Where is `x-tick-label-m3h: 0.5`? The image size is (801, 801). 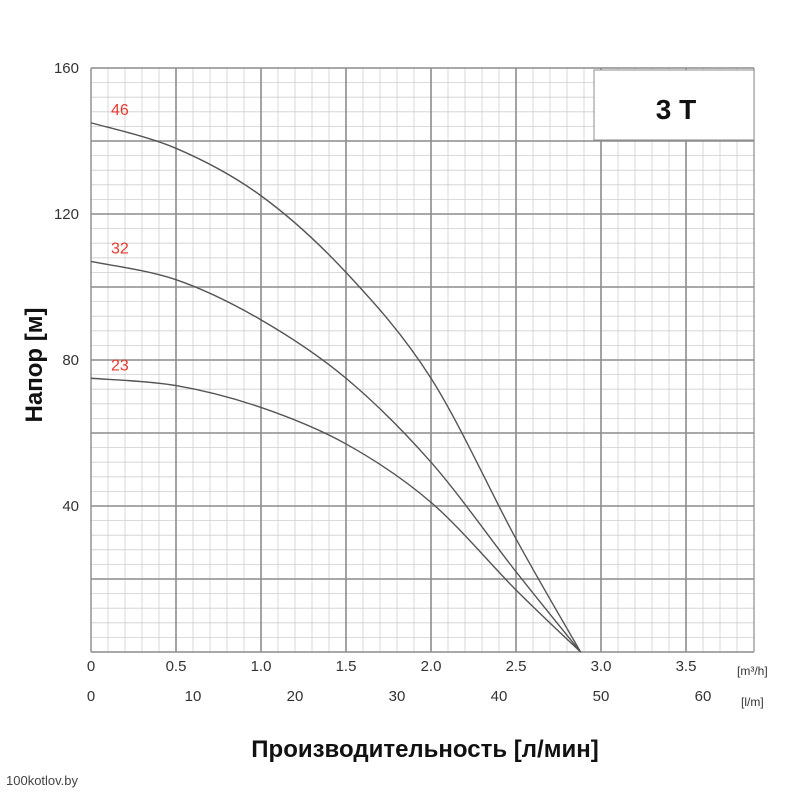
x-tick-label-m3h: 0.5 is located at coordinates (176, 666).